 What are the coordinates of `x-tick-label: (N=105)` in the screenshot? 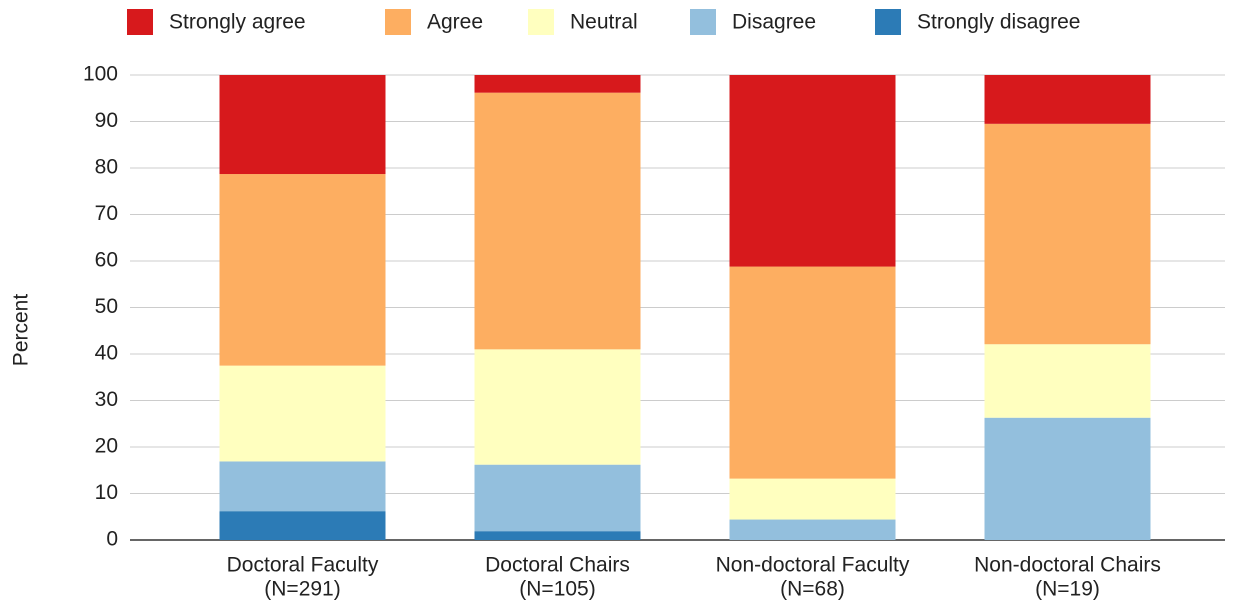 It's located at (557, 589).